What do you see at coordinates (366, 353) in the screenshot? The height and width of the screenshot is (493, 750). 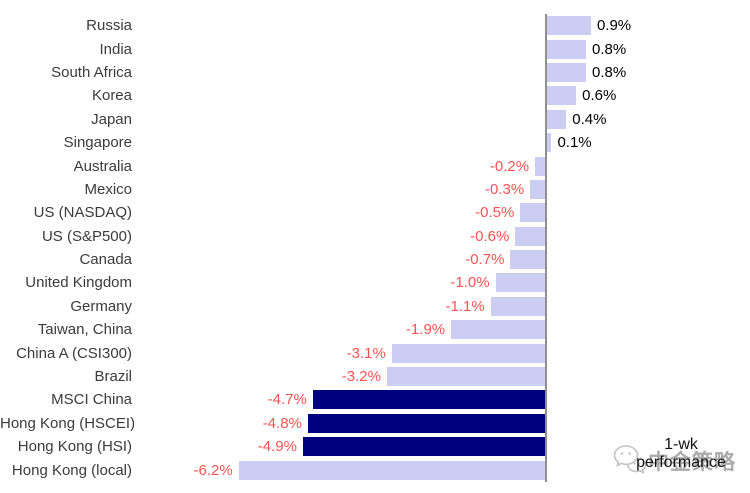 I see `value-label: -3.1%` at bounding box center [366, 353].